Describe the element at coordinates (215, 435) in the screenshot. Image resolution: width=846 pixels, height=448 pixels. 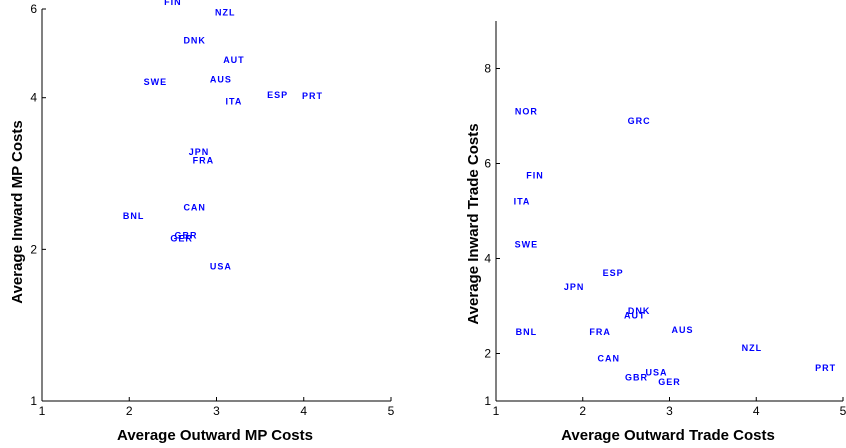
I see `x-axis-title: Average Outward MP Costs` at that location.